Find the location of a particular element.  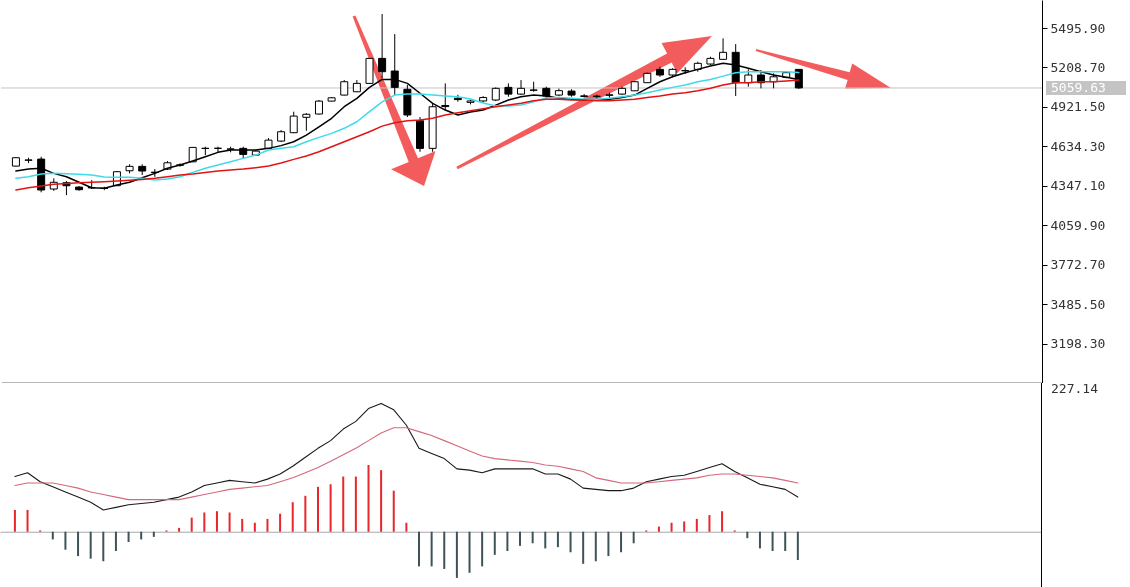

y-tick-label: 5495.90 is located at coordinates (1078, 28).